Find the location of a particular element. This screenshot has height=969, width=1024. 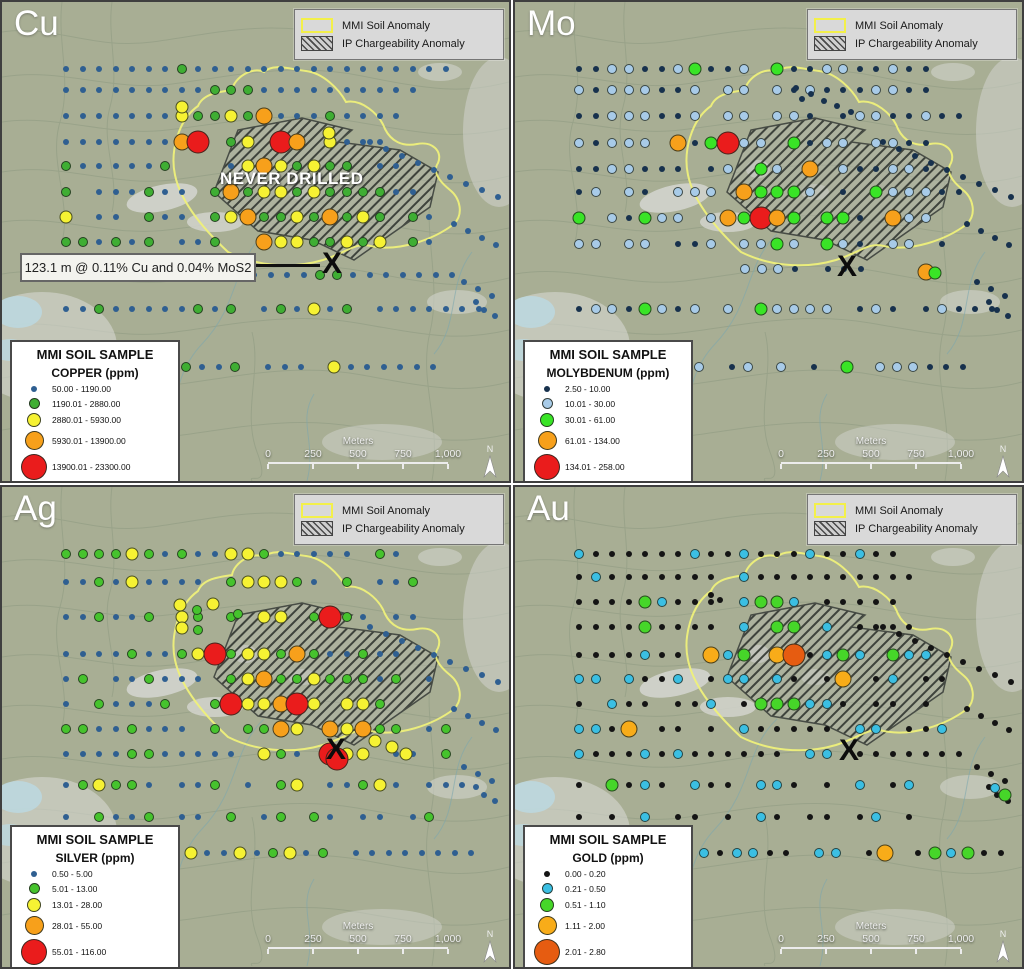

sample-legend-title: MMI SOIL SAMPLE is located at coordinates (95, 354).